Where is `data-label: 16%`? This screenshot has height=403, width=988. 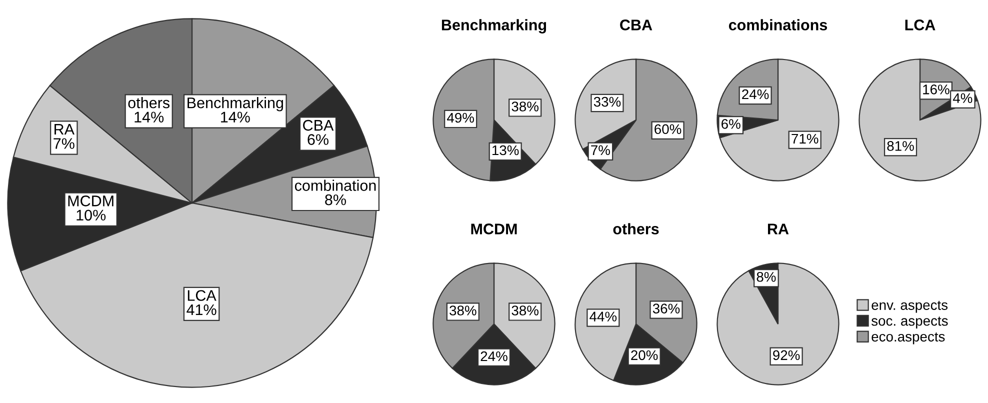
data-label: 16% is located at coordinates (936, 89).